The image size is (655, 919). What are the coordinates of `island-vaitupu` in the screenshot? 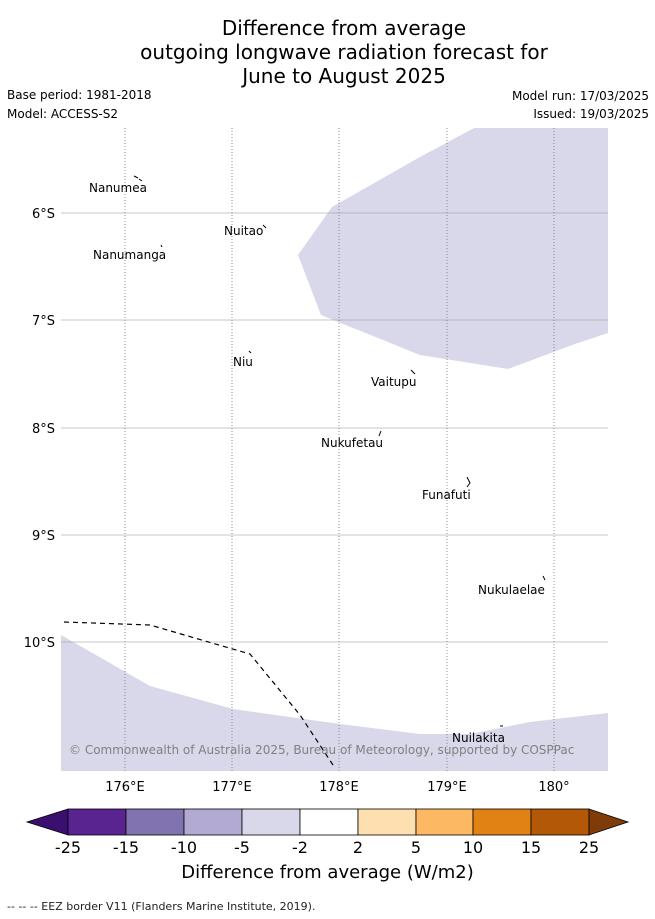 It's located at (413, 372).